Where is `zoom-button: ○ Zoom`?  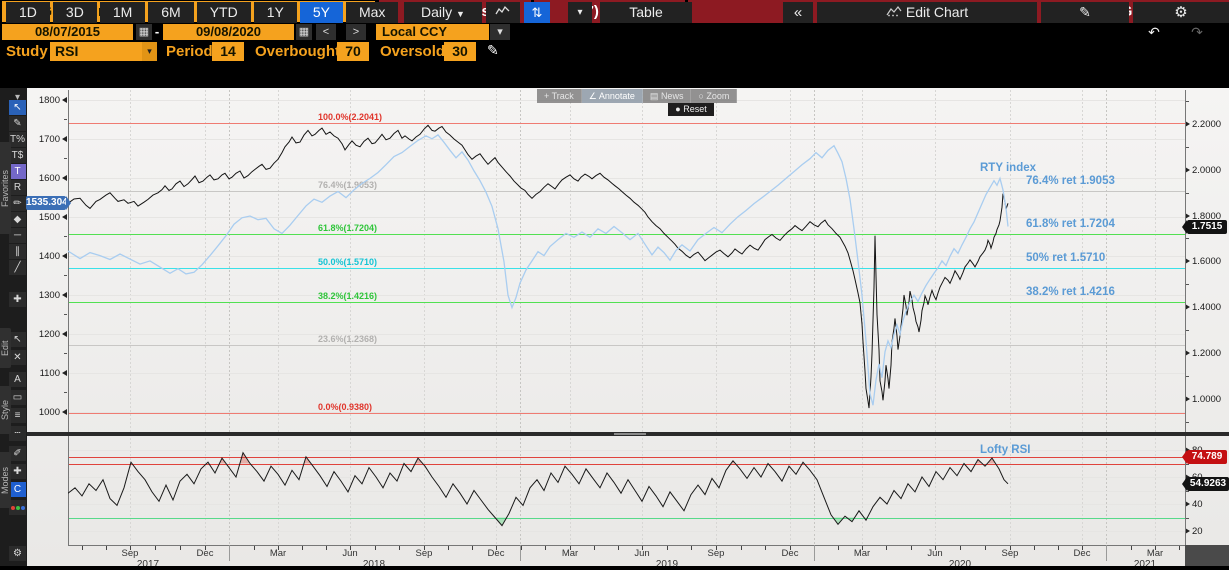
zoom-button: ○ Zoom is located at coordinates (714, 96).